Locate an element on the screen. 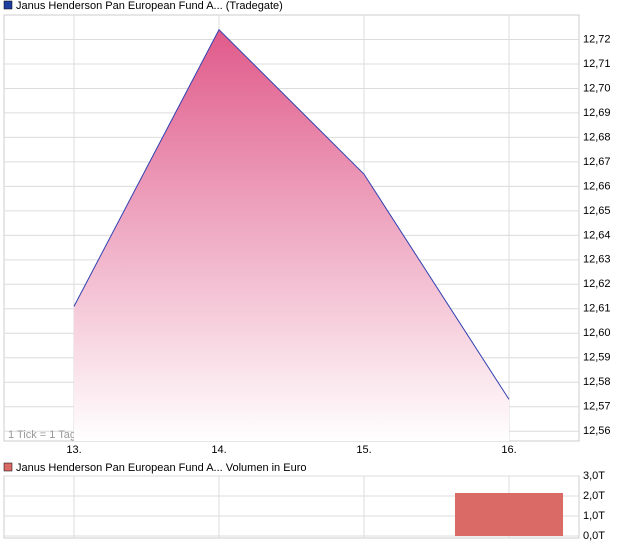 The height and width of the screenshot is (546, 620). y-tick-label: 12,62 is located at coordinates (597, 284).